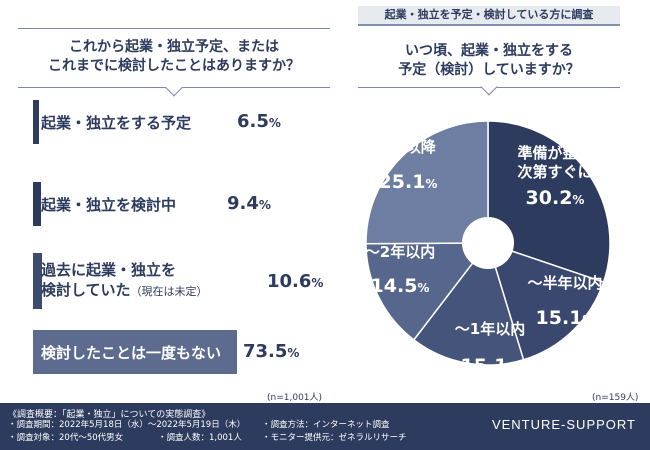  I want to click on pie-label-2-line1: 〜1年以内, so click(490, 329).